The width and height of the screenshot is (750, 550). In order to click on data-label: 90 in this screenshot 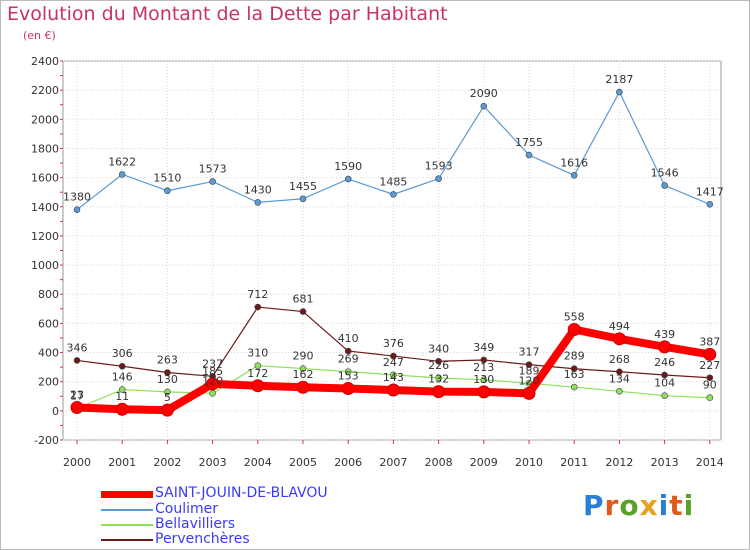, I will do `click(710, 385)`.